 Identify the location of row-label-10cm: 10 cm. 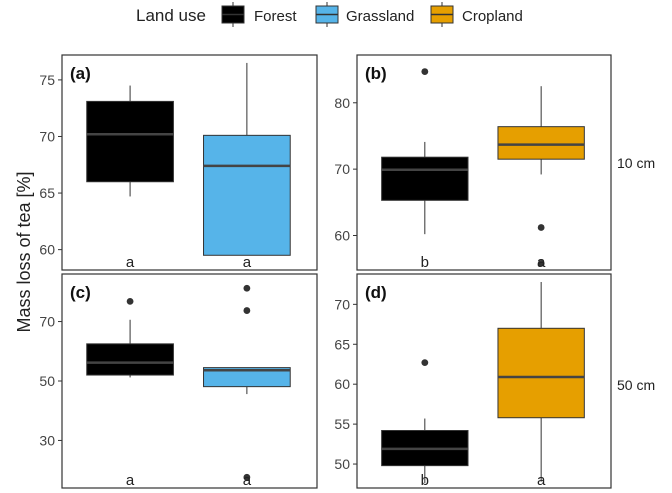
(636, 163).